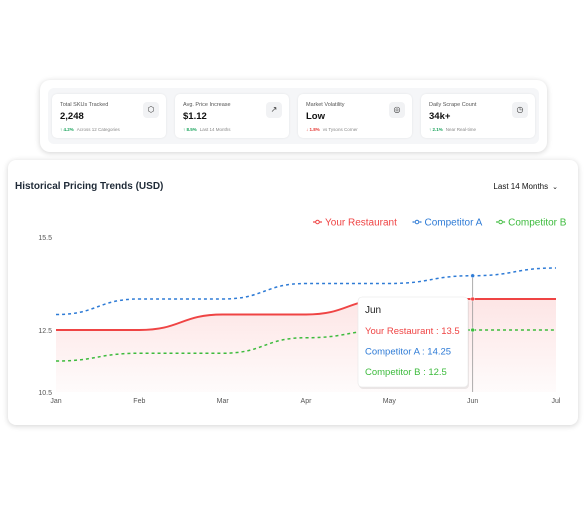 The width and height of the screenshot is (585, 505). What do you see at coordinates (397, 110) in the screenshot?
I see `gauge-icon: ◎` at bounding box center [397, 110].